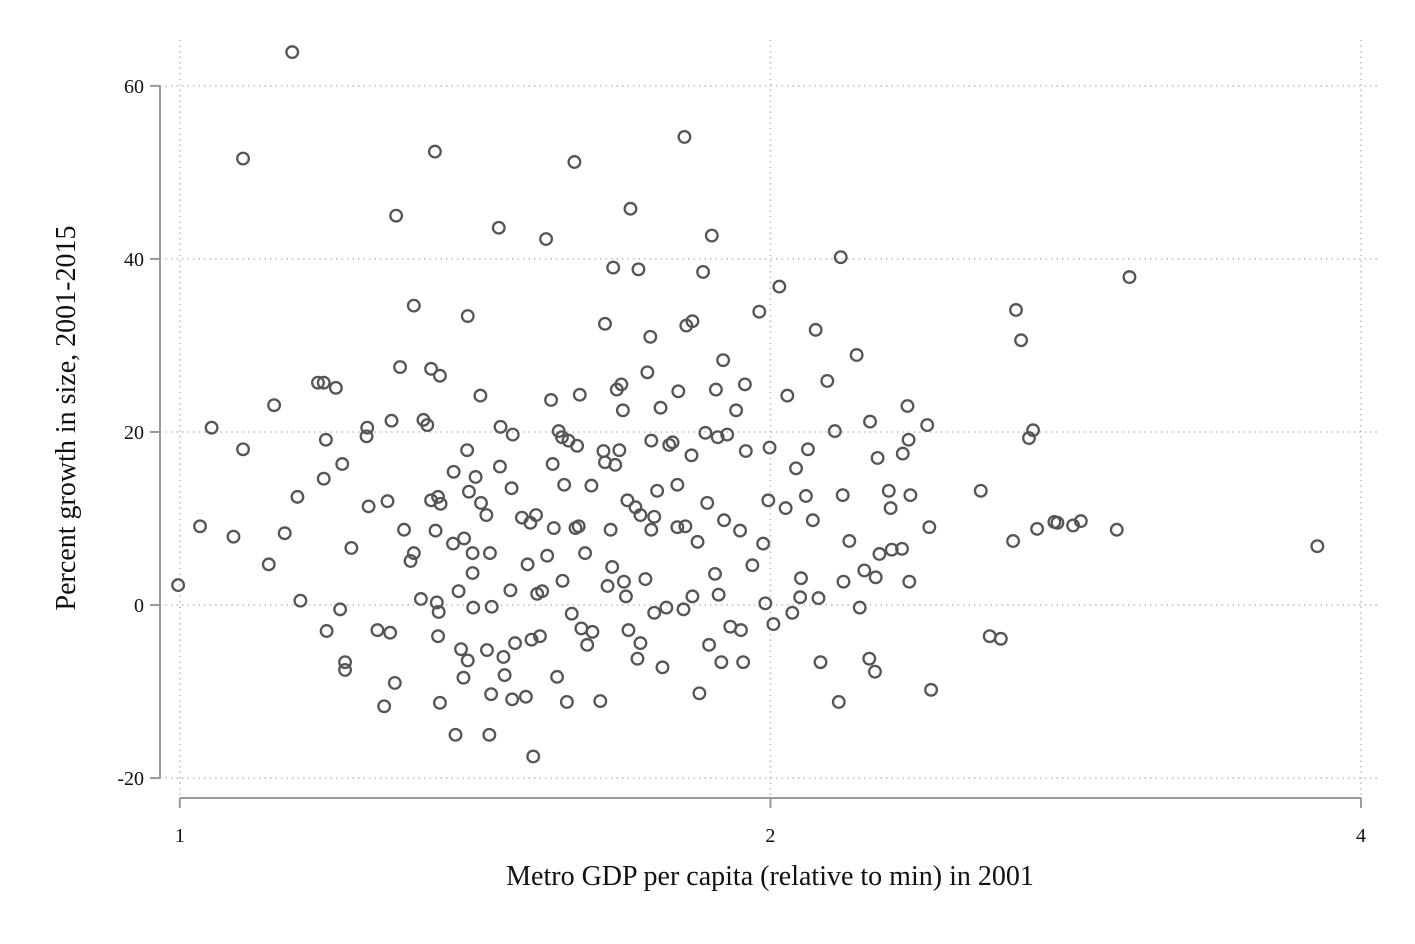 This screenshot has width=1415, height=944. What do you see at coordinates (134, 260) in the screenshot?
I see `y-tick-label: 40` at bounding box center [134, 260].